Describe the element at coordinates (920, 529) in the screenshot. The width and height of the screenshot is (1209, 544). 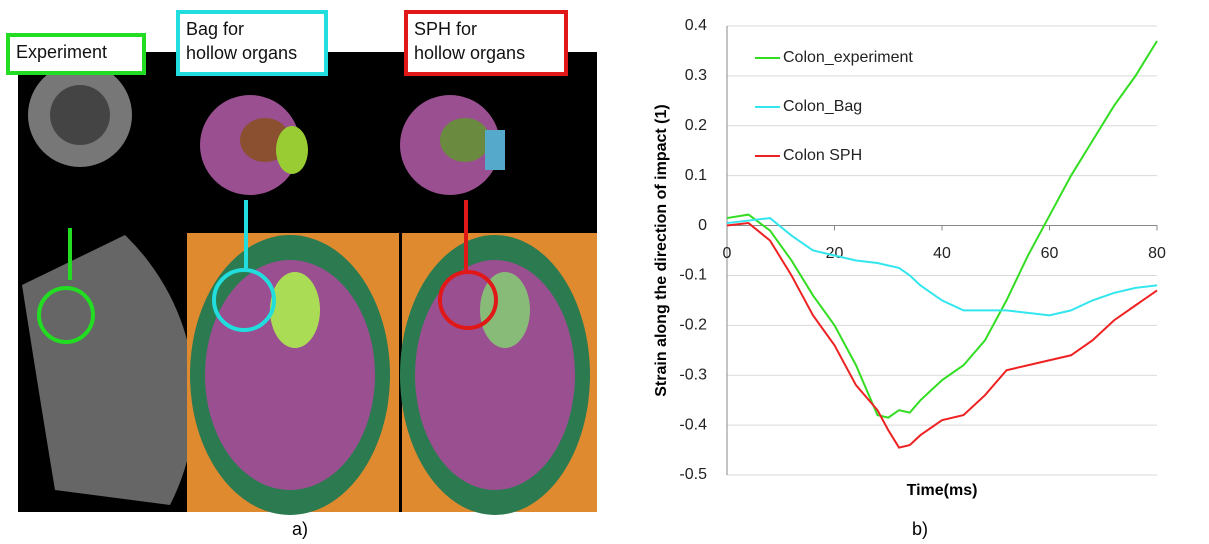
I see `caption-b: b)` at that location.